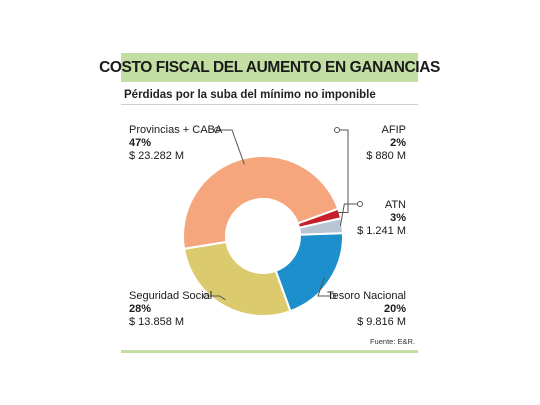 This screenshot has height=405, width=540. What do you see at coordinates (337, 130) in the screenshot?
I see `leader-afip-dot` at bounding box center [337, 130].